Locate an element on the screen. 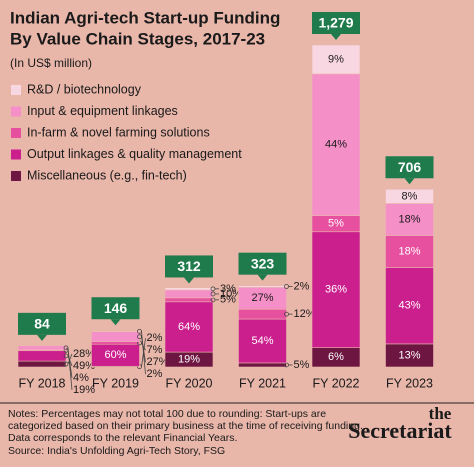  total-label: 312 is located at coordinates (189, 266).